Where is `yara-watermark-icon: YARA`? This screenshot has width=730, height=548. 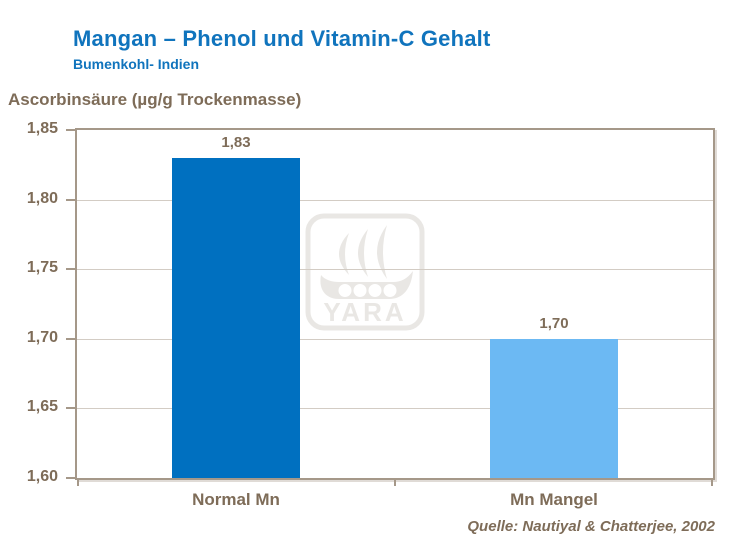
yara-watermark-icon: YARA is located at coordinates (365, 272).